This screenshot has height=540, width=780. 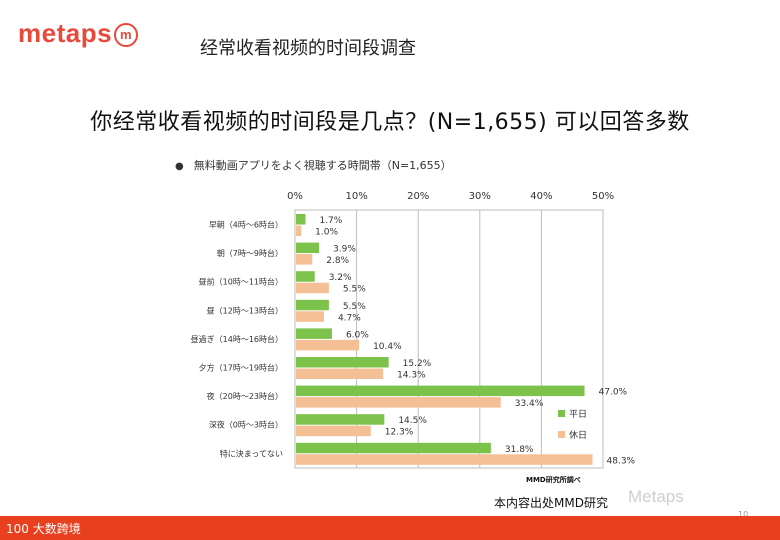 I want to click on data-label: 1.0%, so click(x=326, y=233).